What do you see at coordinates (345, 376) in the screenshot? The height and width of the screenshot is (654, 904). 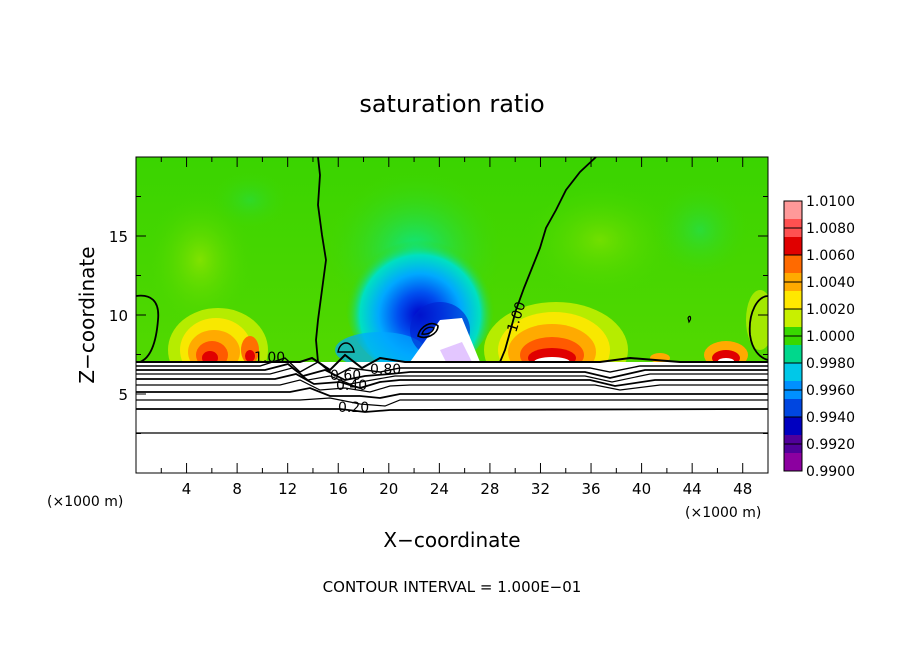 I see `contour-label: 0.60` at bounding box center [345, 376].